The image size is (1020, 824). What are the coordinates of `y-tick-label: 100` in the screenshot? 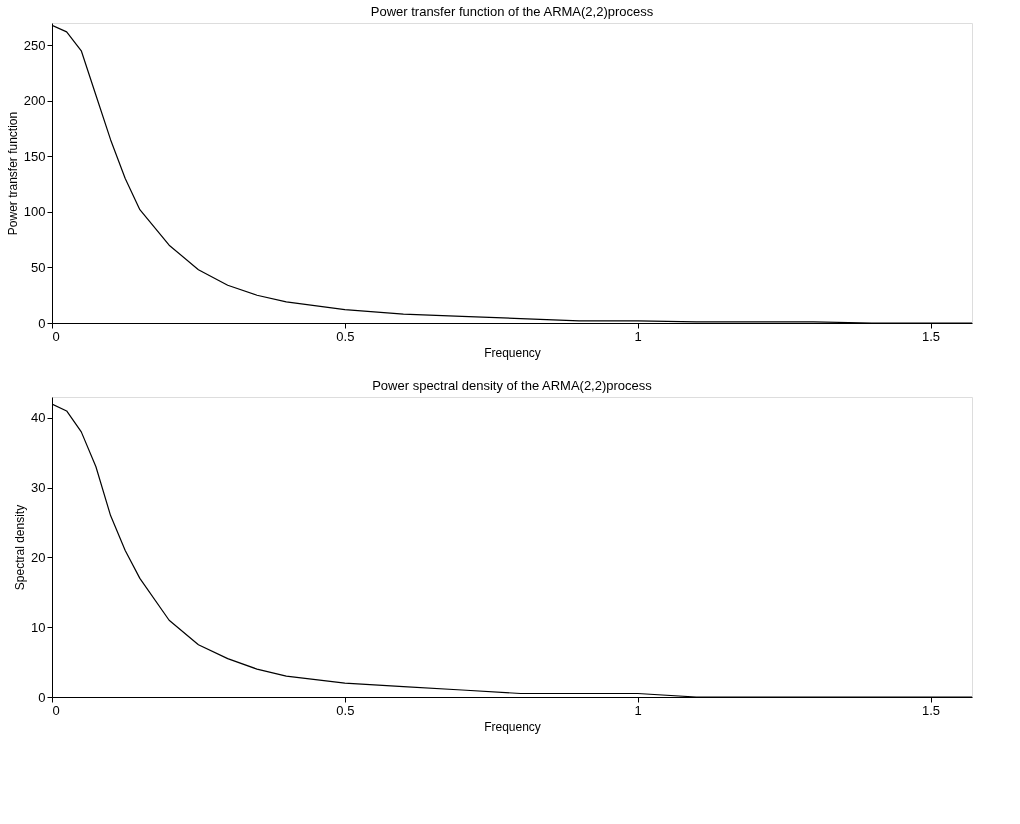 It's located at (34, 212).